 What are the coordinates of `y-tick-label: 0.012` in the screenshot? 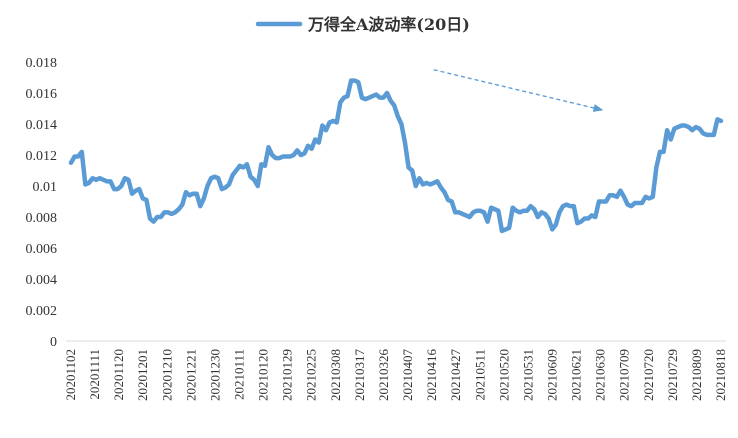 It's located at (42, 156).